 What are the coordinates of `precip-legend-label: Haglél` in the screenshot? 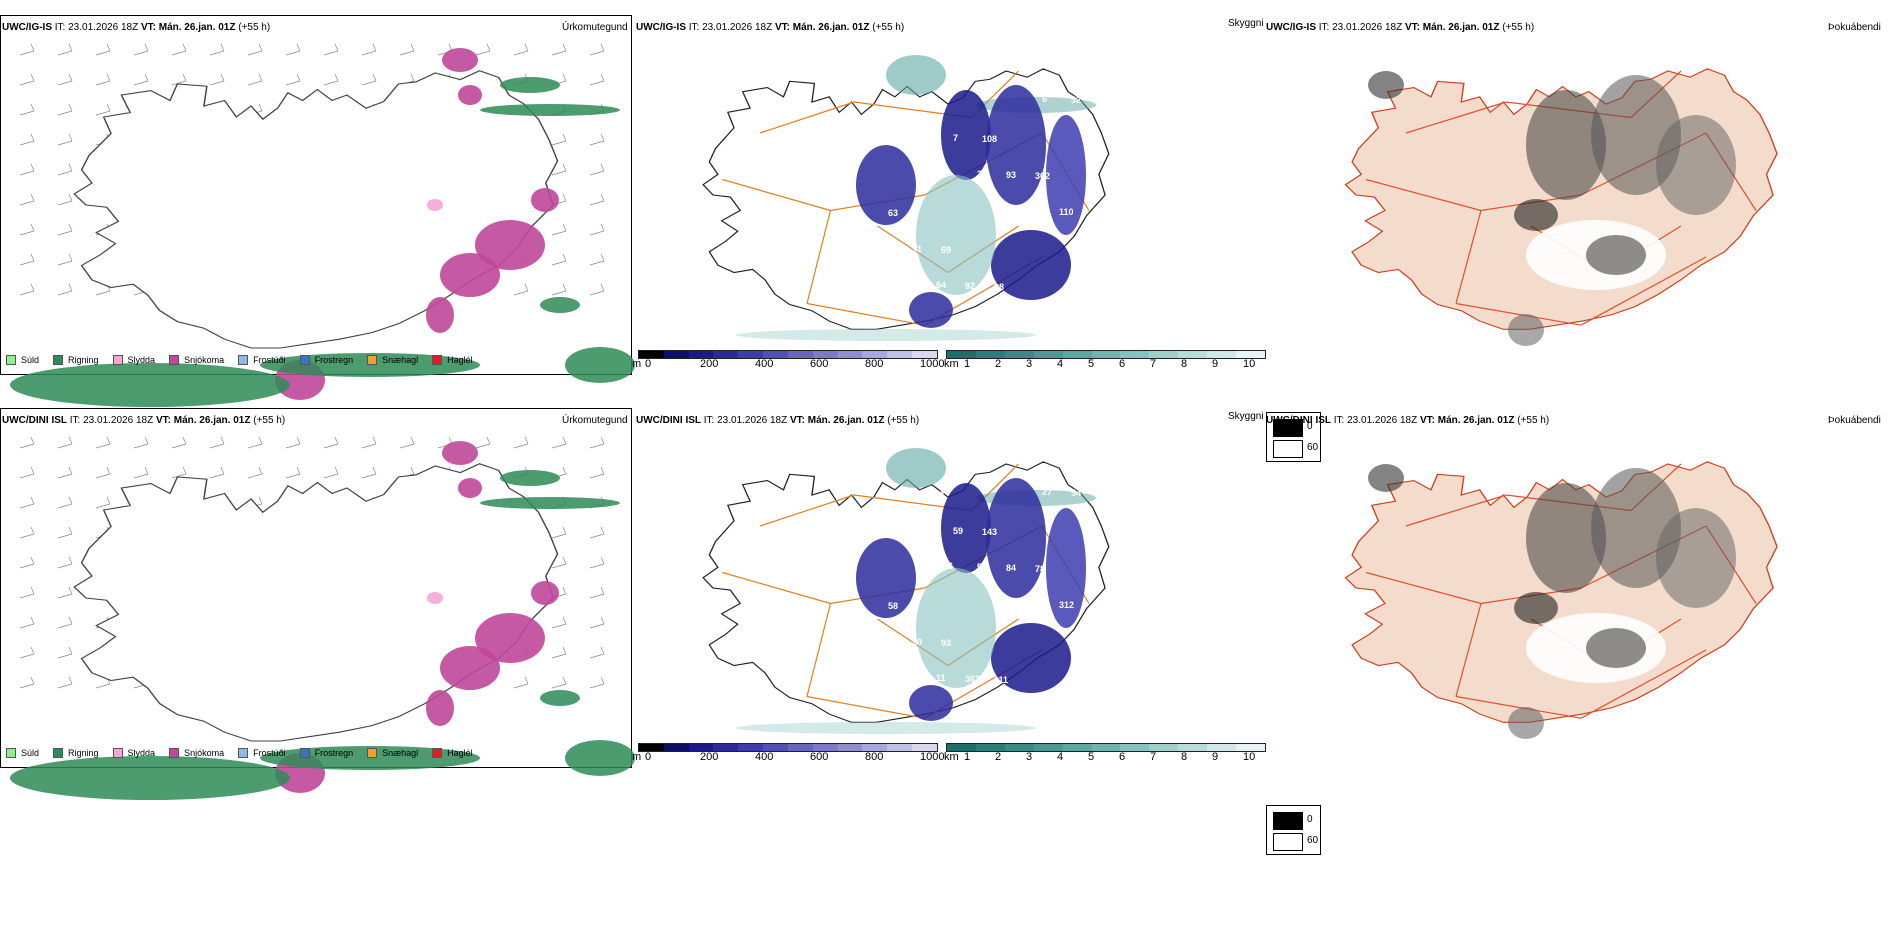 It's located at (460, 753).